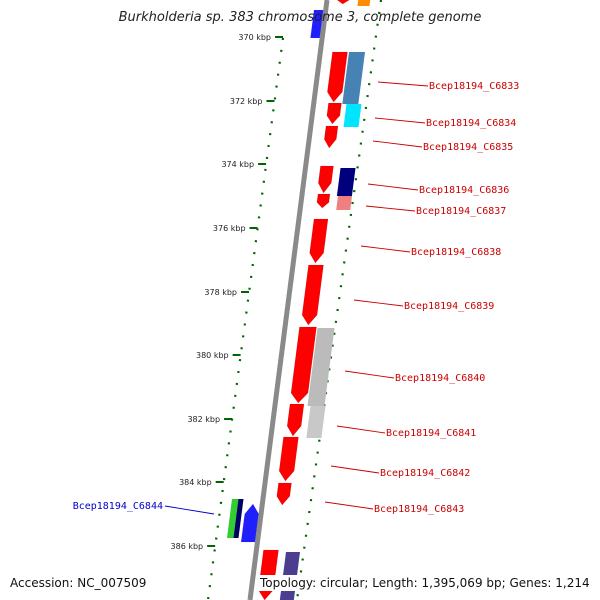 The height and width of the screenshot is (600, 600). What do you see at coordinates (246, 101) in the screenshot?
I see `tick-label: 372 kbp` at bounding box center [246, 101].